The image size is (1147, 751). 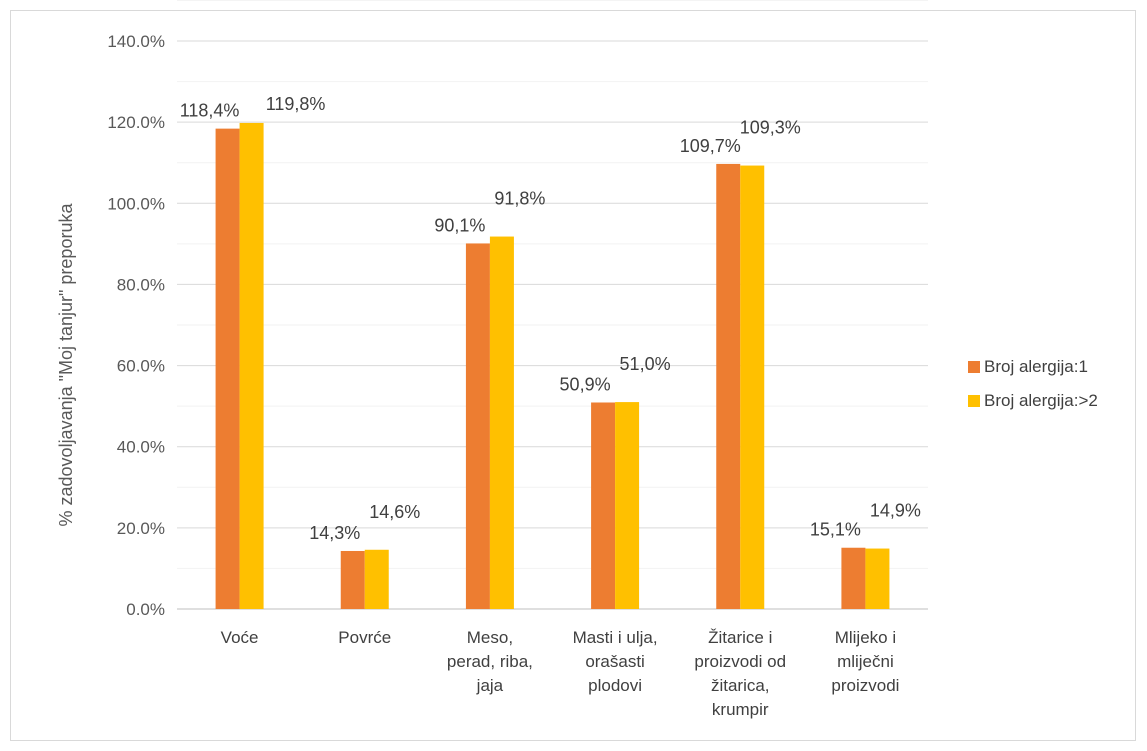 What do you see at coordinates (210, 111) in the screenshot?
I see `data-label-series-1: 118,4%` at bounding box center [210, 111].